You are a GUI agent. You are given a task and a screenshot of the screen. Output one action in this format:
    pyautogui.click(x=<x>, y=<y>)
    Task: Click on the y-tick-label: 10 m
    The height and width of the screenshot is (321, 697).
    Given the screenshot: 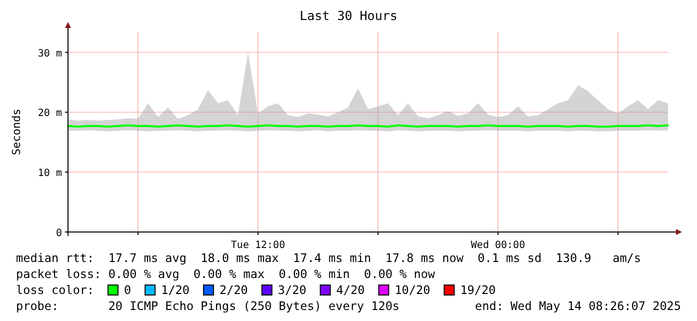 What is the action you would take?
    pyautogui.click(x=50, y=174)
    